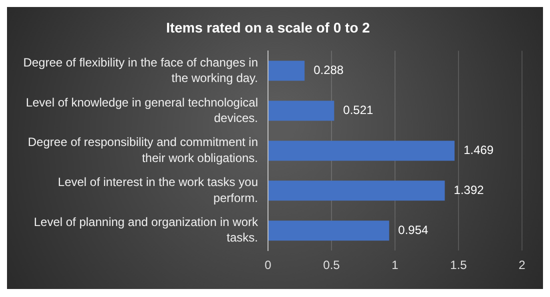 This screenshot has width=550, height=297. What do you see at coordinates (143, 150) in the screenshot?
I see `y-tick-label: Degree of responsibility and commitment in their work obligations.` at bounding box center [143, 150].